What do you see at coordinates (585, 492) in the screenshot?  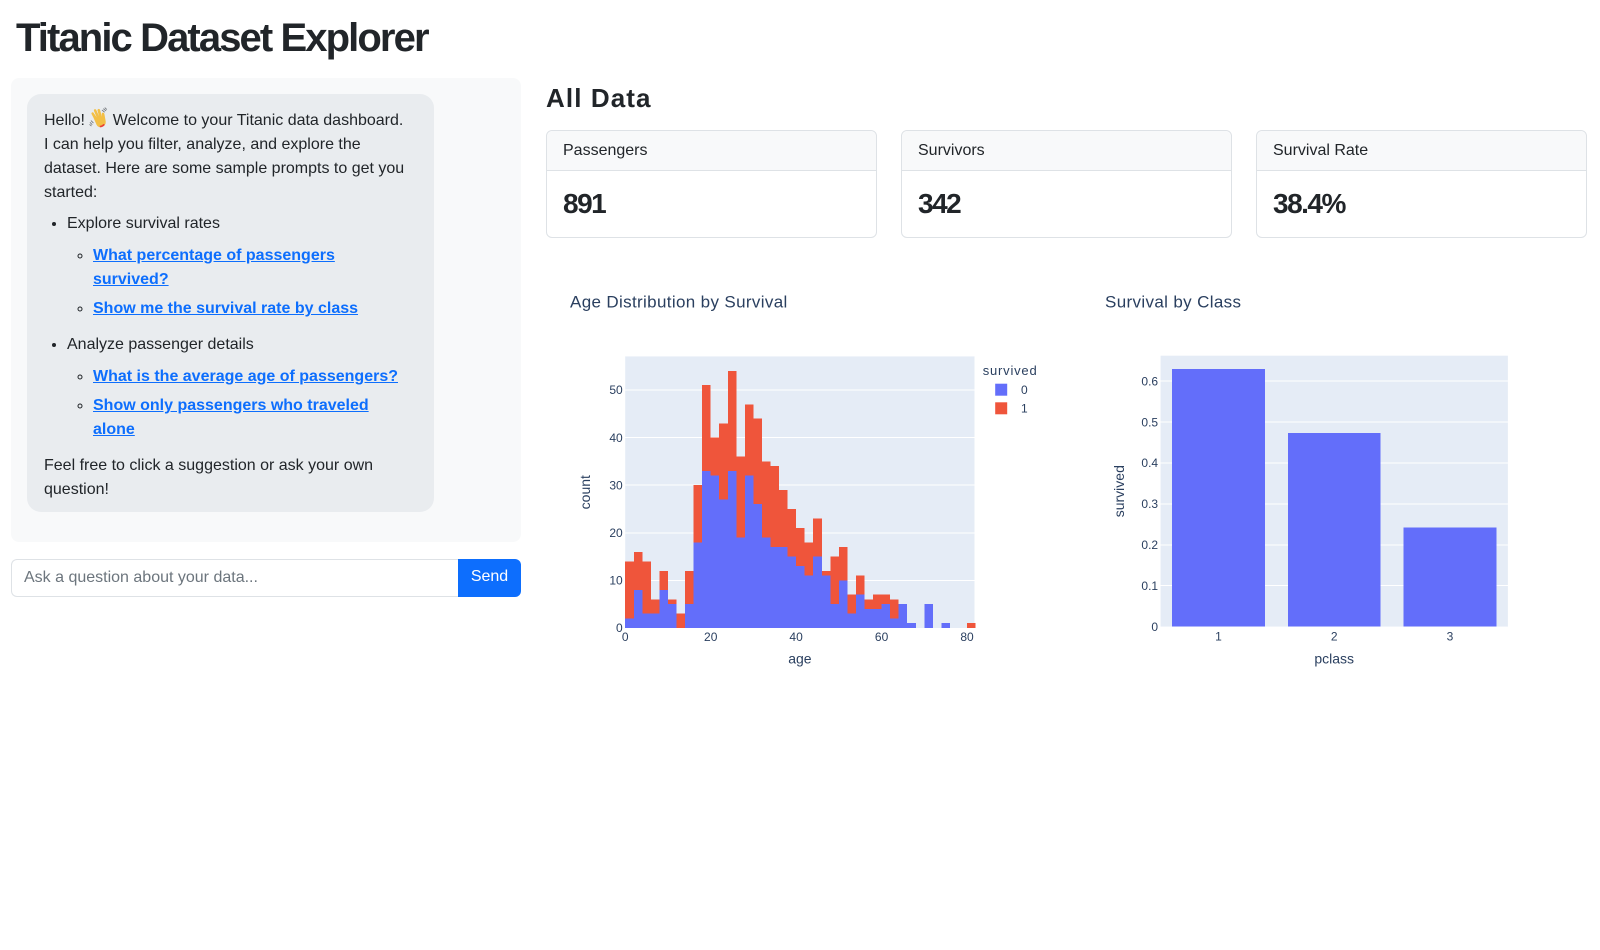 I see `svg-text: count` at bounding box center [585, 492].